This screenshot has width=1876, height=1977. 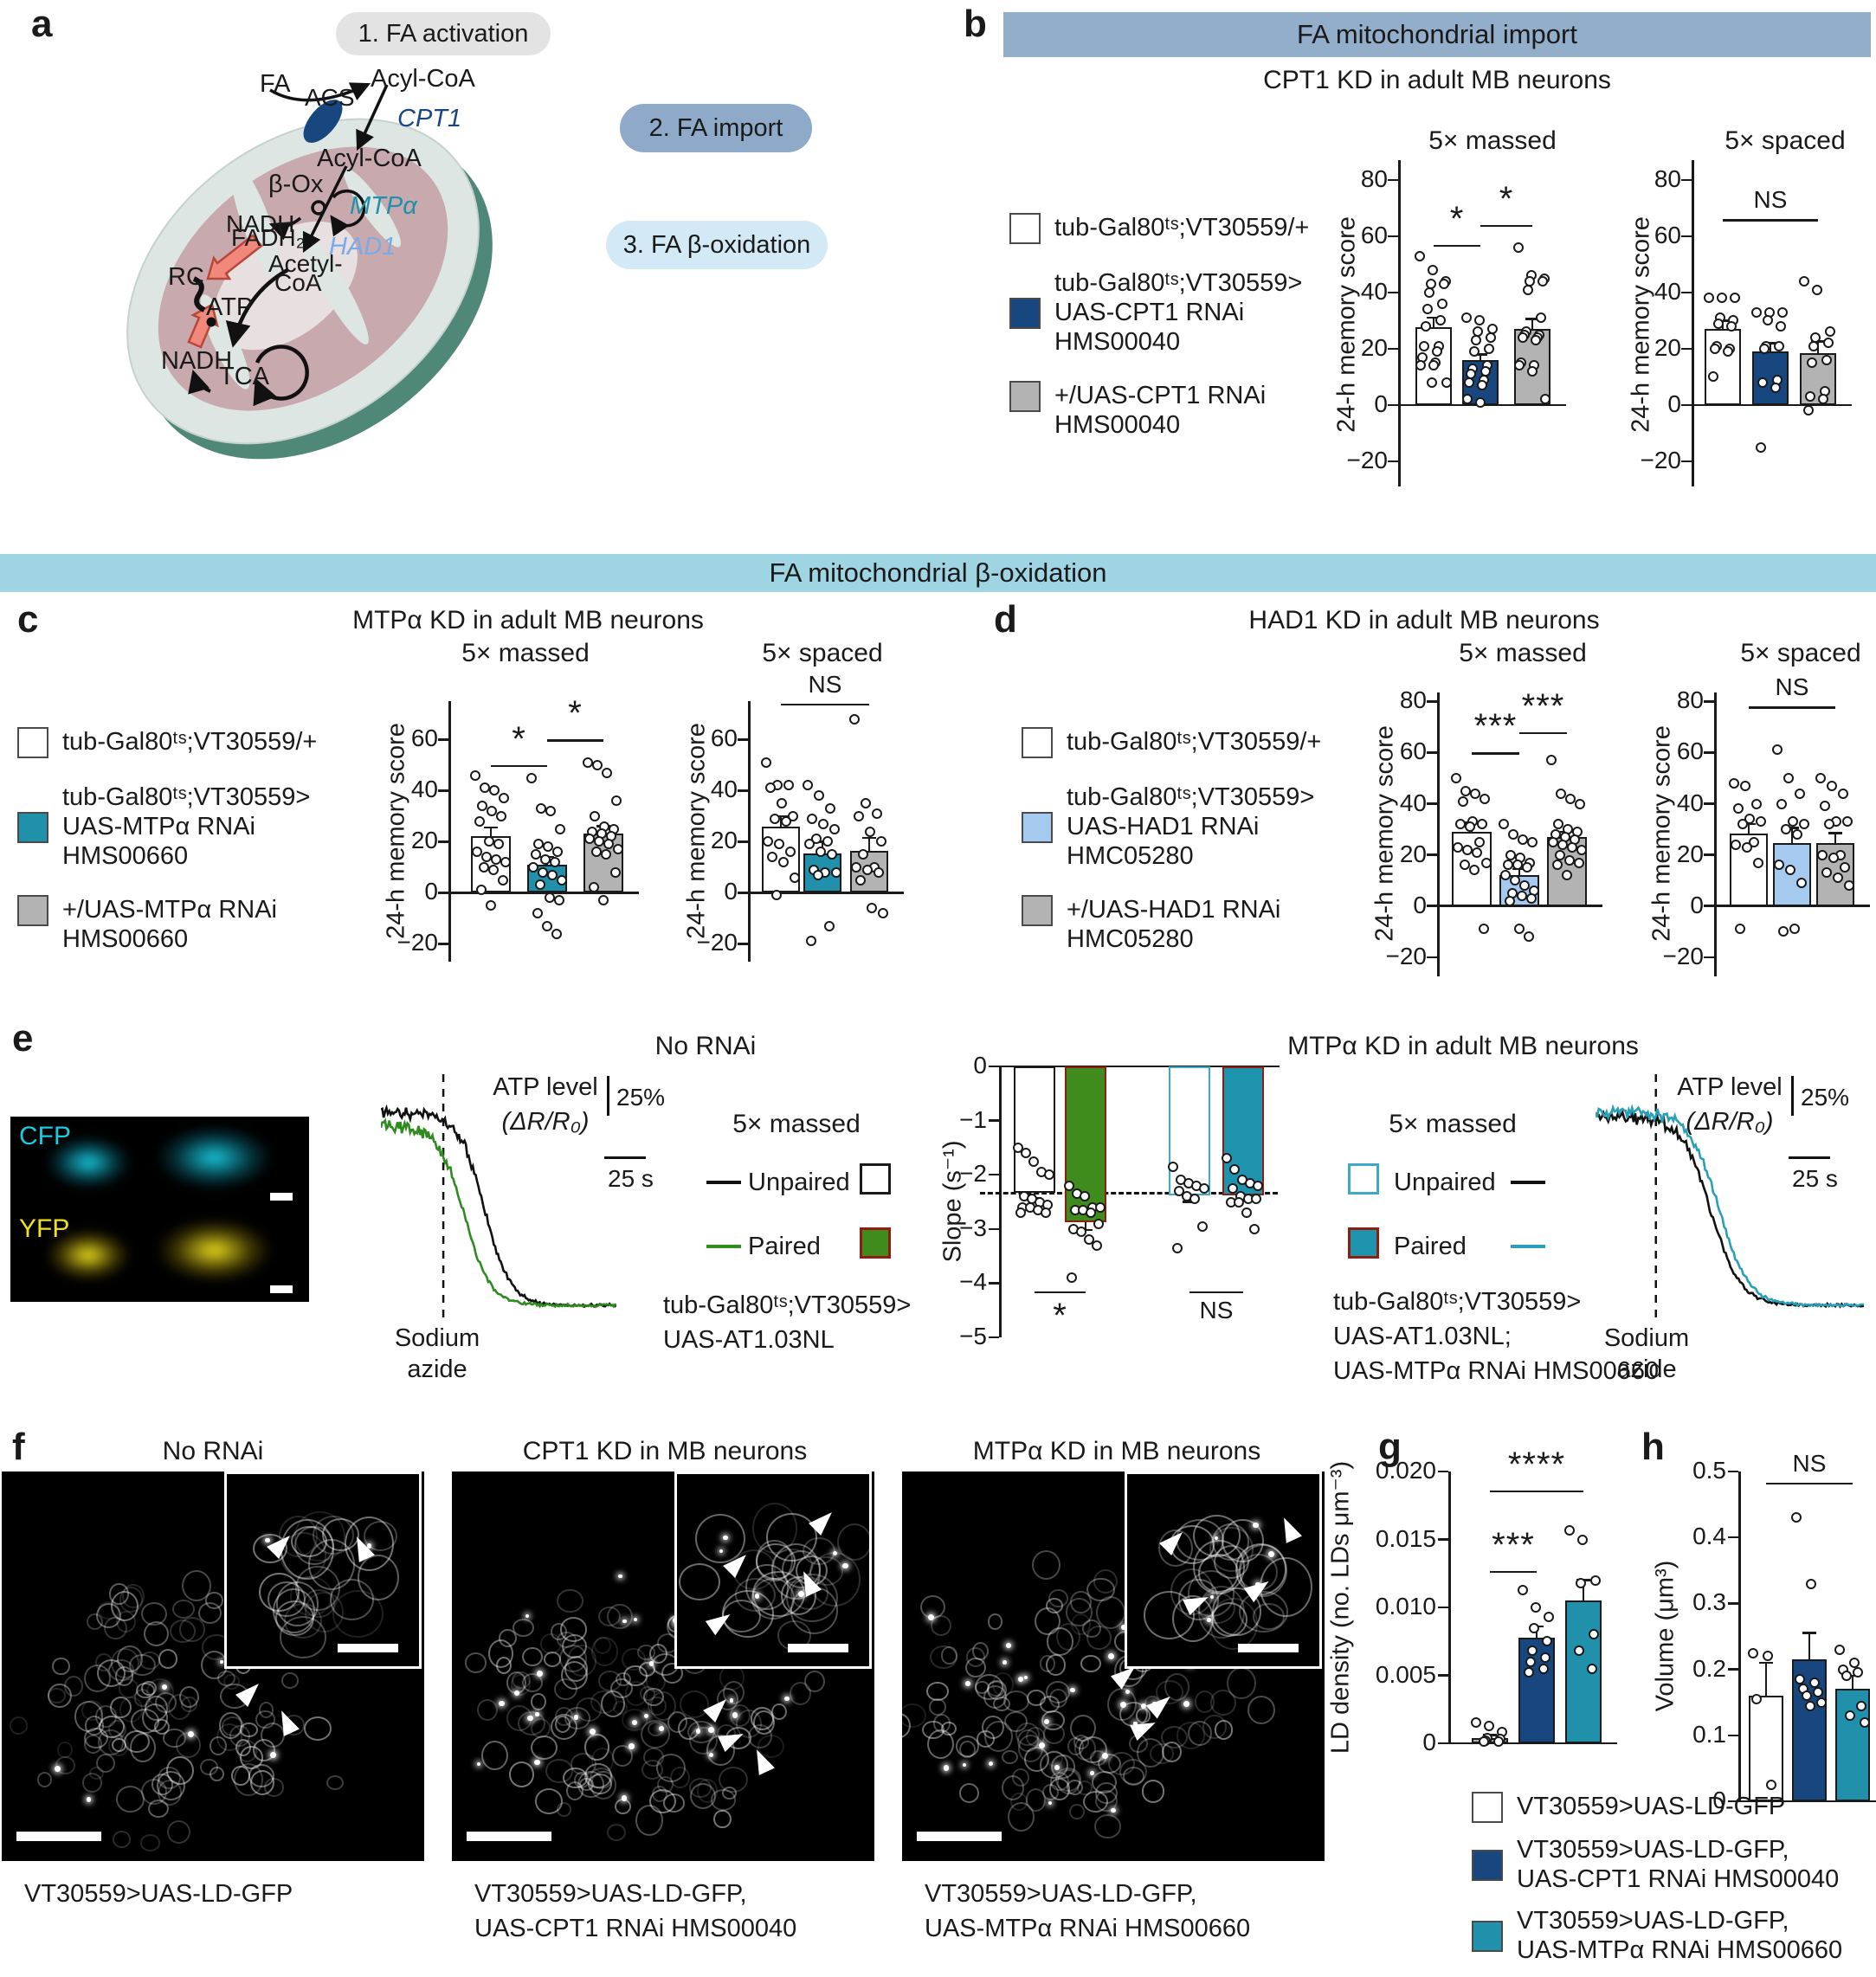 What do you see at coordinates (1492, 140) in the screenshot?
I see `panel-b-massed-subtitle: 5× massed` at bounding box center [1492, 140].